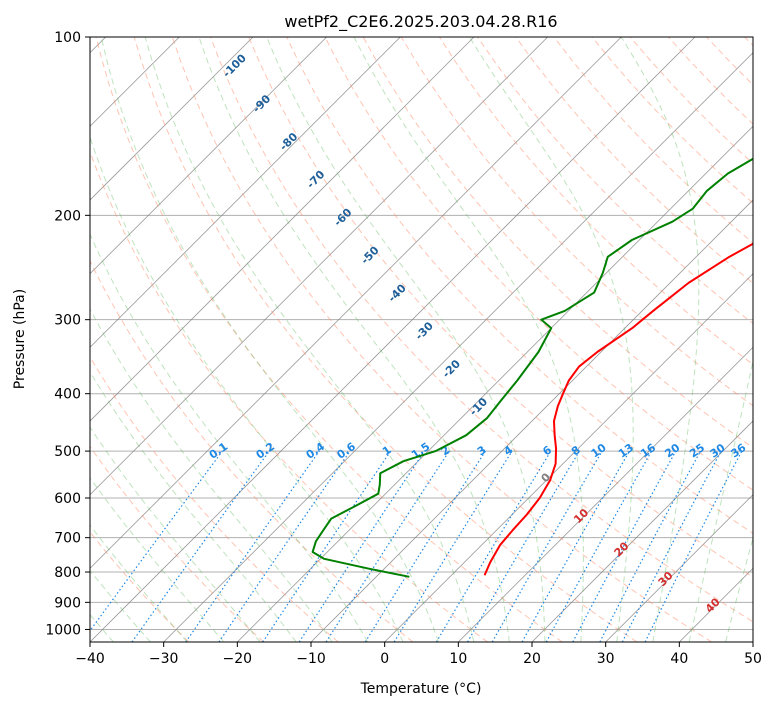 The image size is (775, 708). I want to click on dry-adiabat-label: -70, so click(315, 179).